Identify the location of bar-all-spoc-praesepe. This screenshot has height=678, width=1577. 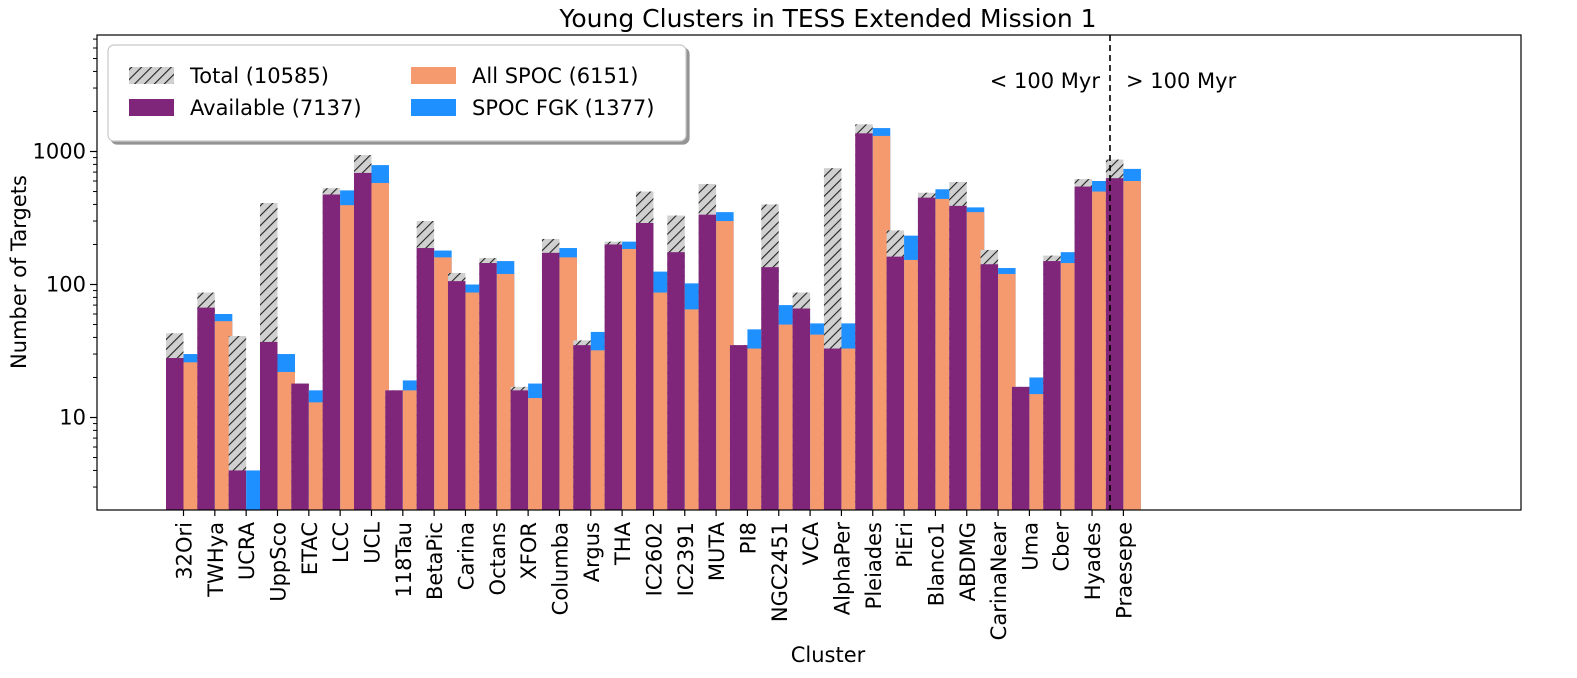
(1132, 345).